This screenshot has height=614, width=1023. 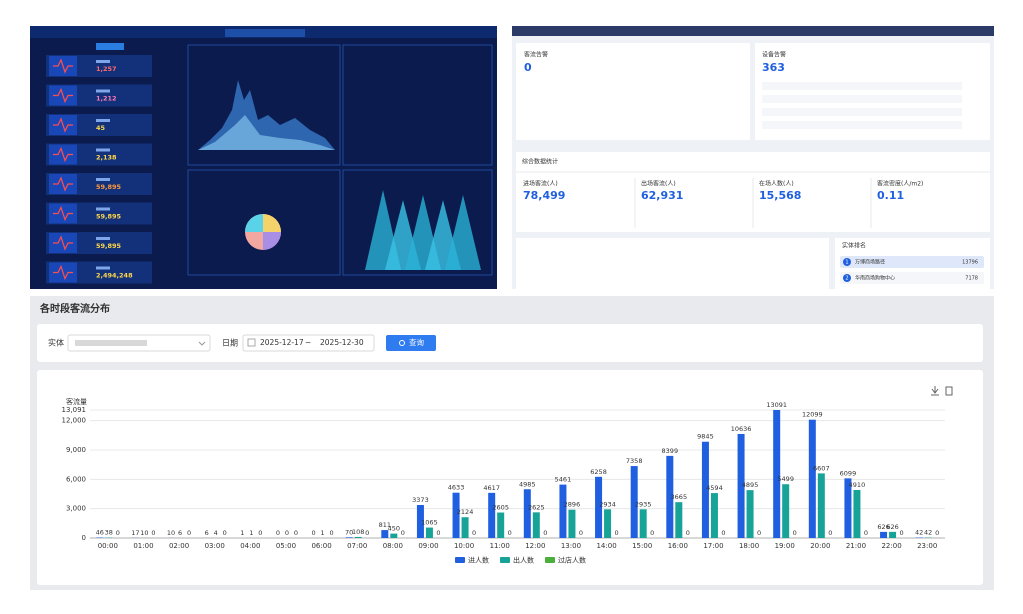 What do you see at coordinates (282, 342) in the screenshot?
I see `start-date: 2025-12-17` at bounding box center [282, 342].